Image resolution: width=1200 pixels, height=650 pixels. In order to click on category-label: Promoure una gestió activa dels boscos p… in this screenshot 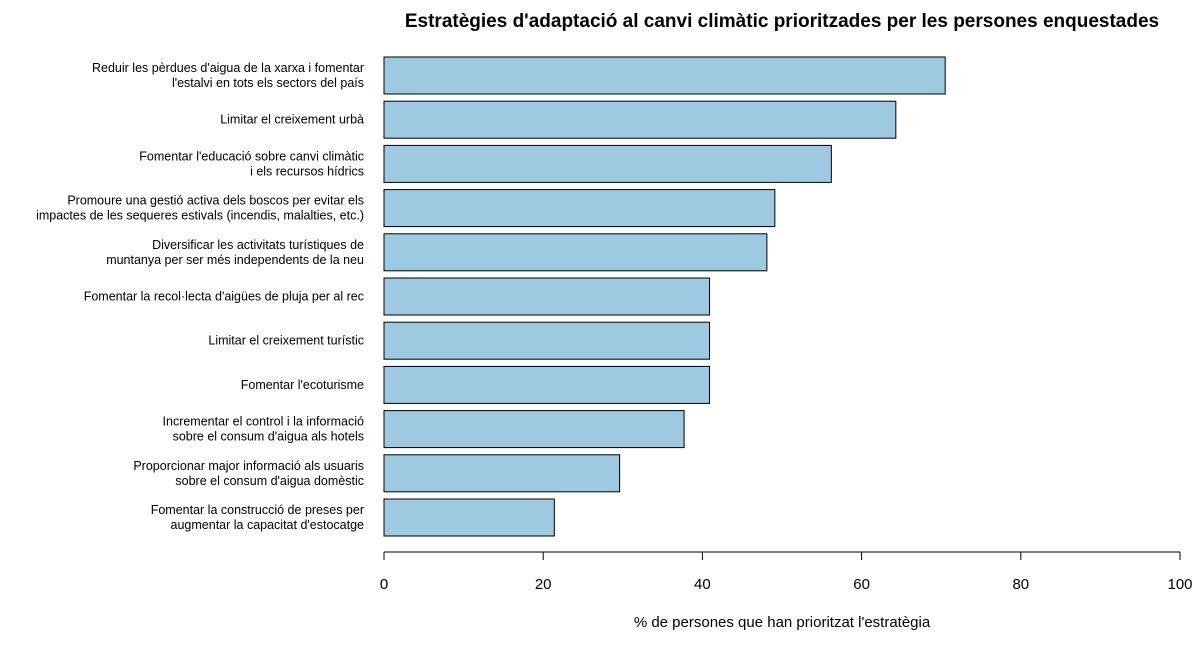, I will do `click(200, 208)`.